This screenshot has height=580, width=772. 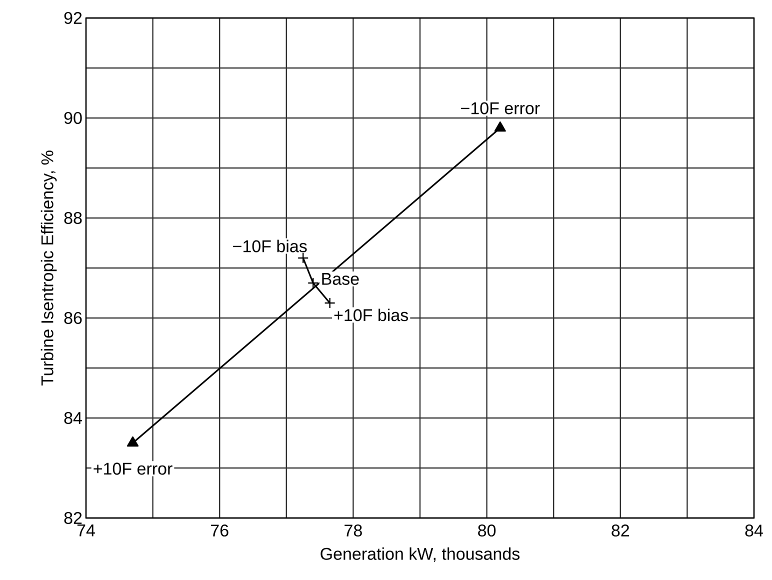 What do you see at coordinates (86, 530) in the screenshot?
I see `x-tick-label: 74` at bounding box center [86, 530].